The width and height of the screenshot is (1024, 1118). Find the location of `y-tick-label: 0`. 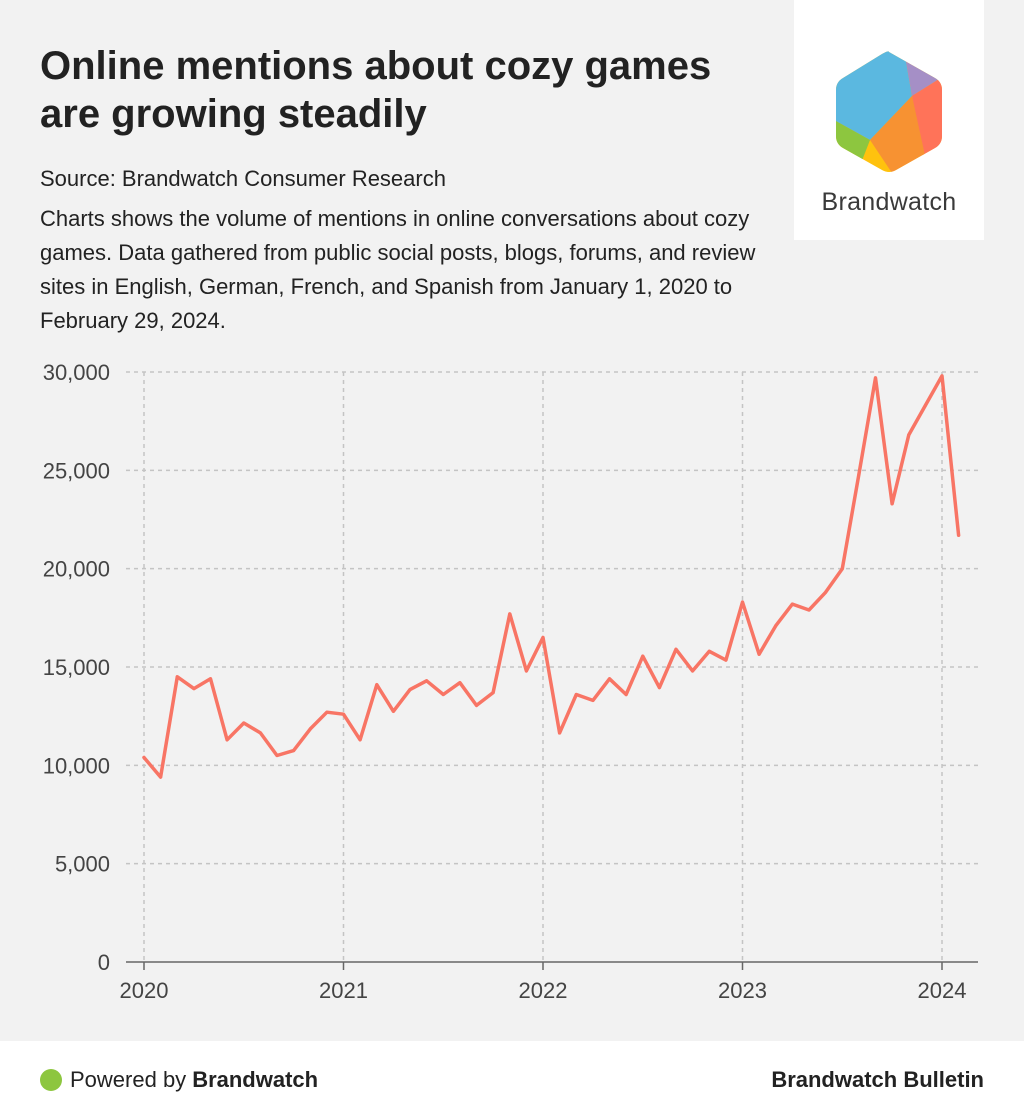

y-tick-label: 0 is located at coordinates (104, 962).